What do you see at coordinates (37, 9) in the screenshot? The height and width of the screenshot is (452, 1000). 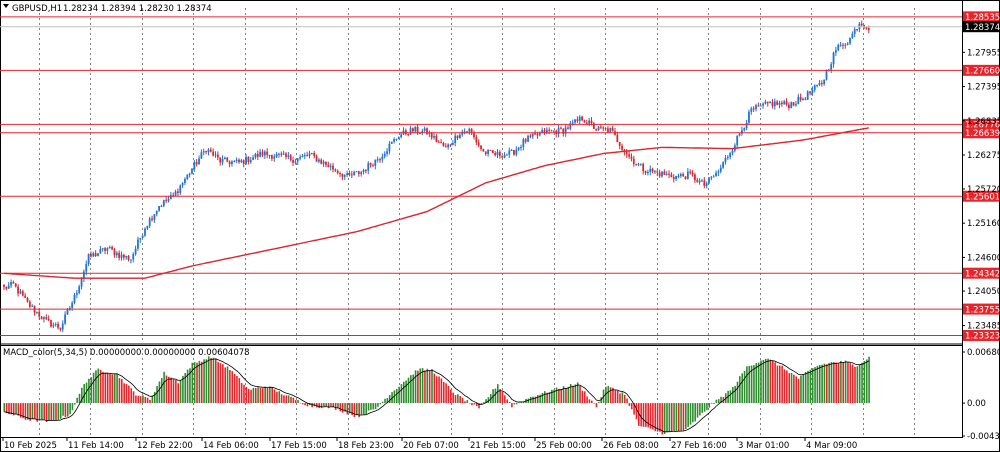 I see `symbol-timeframe-label: GBPUSD,H1` at bounding box center [37, 9].